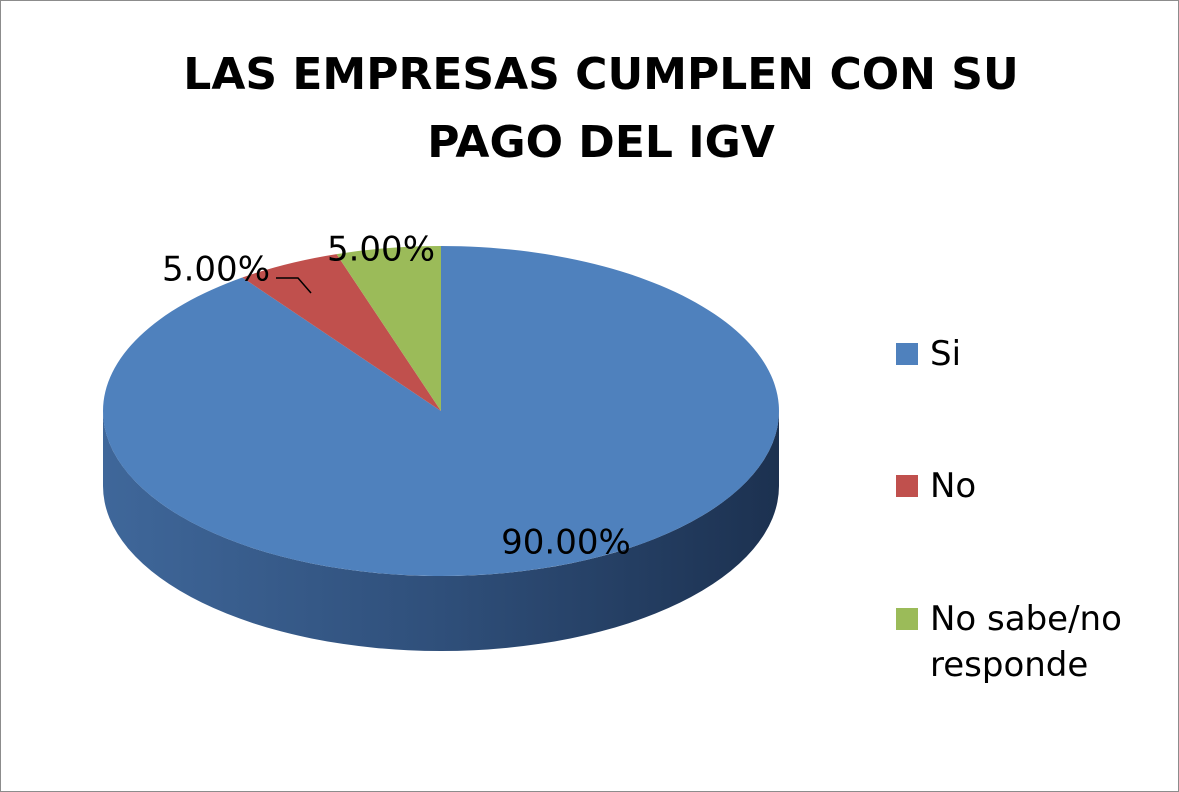 This screenshot has width=1179, height=792. Describe the element at coordinates (601, 108) in the screenshot. I see `chart-title: LAS EMPRESAS CUMPLEN CON SU PAGO DEL IGV` at that location.